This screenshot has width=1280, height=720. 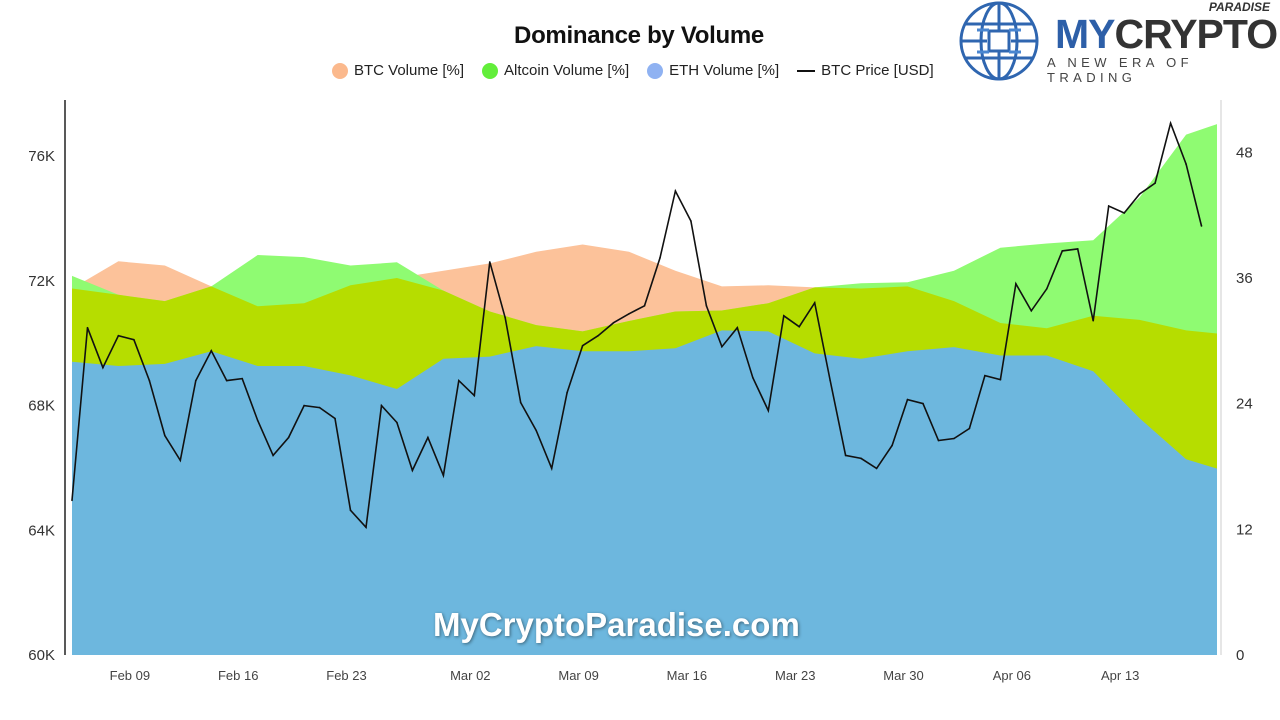 What do you see at coordinates (639, 35) in the screenshot?
I see `chart-title: Dominance by Volume` at bounding box center [639, 35].